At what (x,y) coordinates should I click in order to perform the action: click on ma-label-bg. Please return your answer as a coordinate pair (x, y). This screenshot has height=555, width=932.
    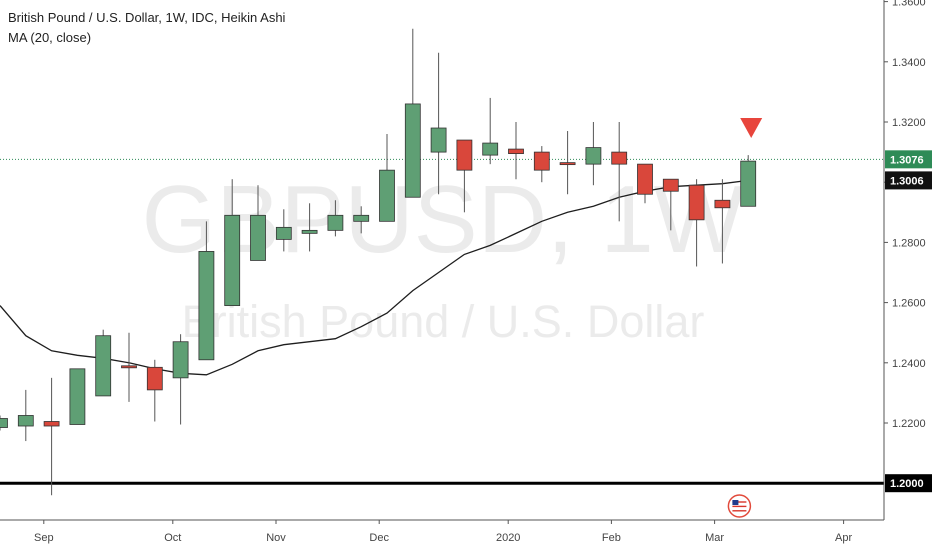
    Looking at the image, I should click on (908, 180).